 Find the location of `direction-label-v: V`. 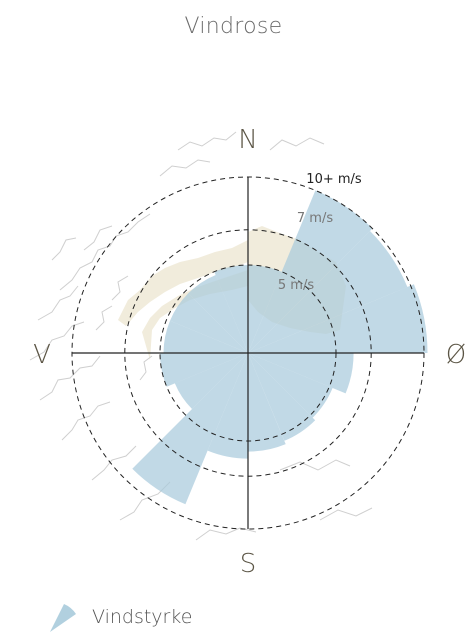

direction-label-v: V is located at coordinates (42, 355).